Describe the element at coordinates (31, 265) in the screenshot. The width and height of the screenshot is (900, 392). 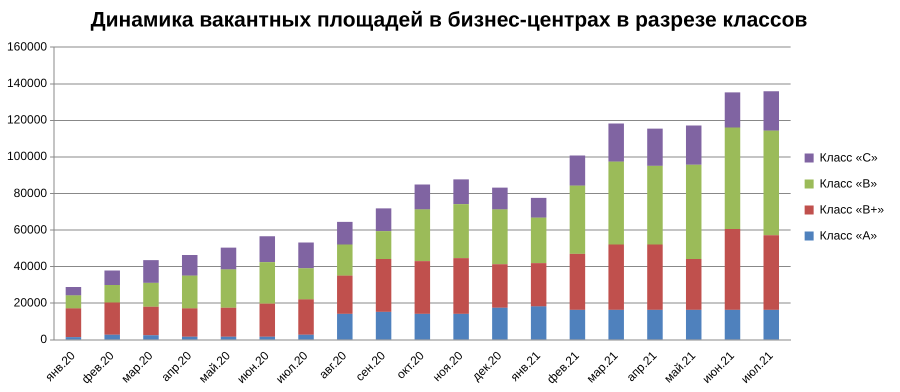
I see `y-tick-label: 40000` at that location.